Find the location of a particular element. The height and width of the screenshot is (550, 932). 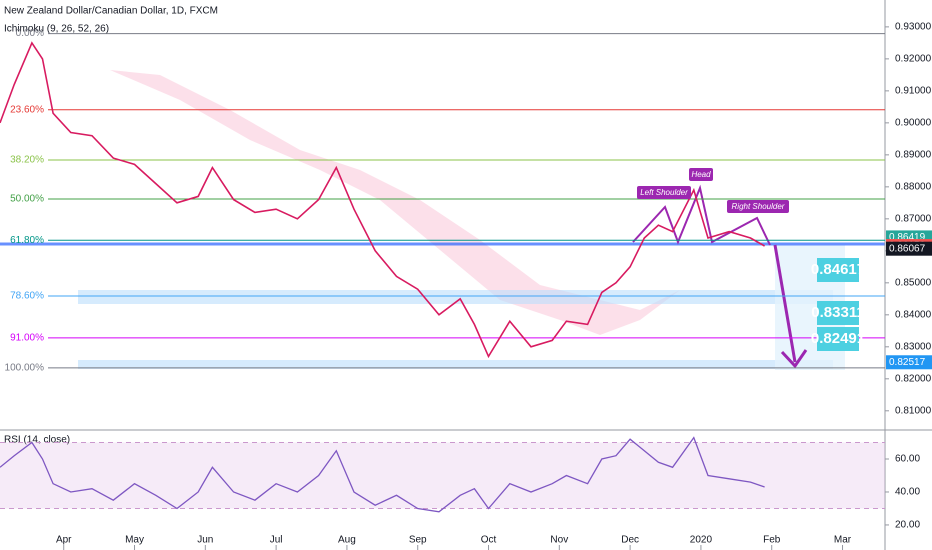

annotation-label: Left Shoulder is located at coordinates (664, 192).